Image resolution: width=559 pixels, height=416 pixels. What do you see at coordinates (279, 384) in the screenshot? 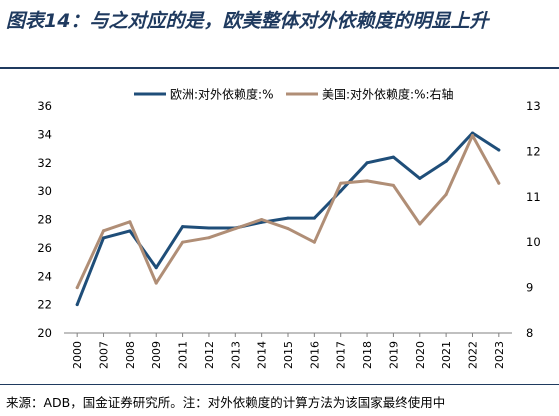
I see `source-divider` at bounding box center [279, 384].